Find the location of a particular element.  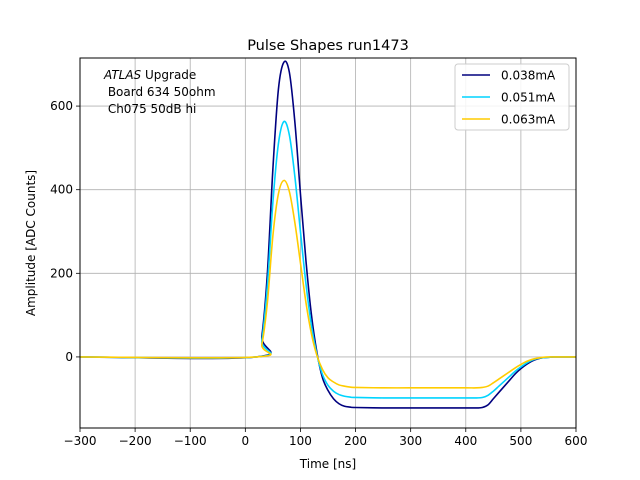

x-tick-label: 600 is located at coordinates (576, 441).